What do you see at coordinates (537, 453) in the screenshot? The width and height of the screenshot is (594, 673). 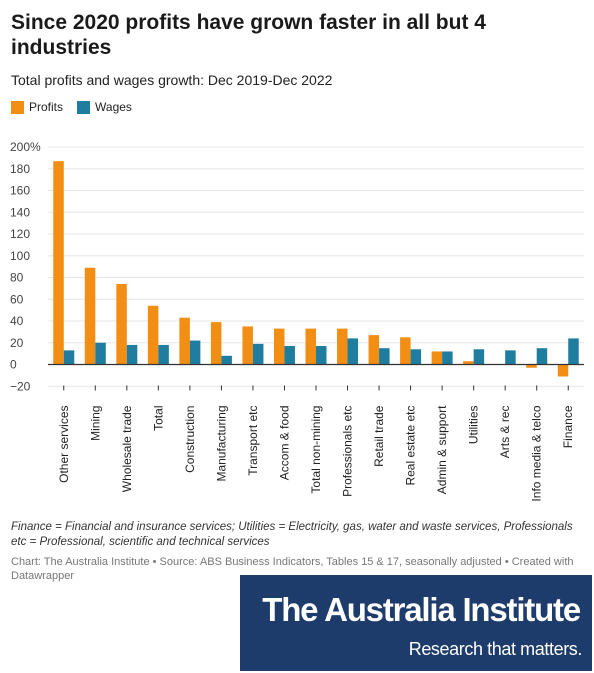 I see `x-tick-label: Info media & telco` at bounding box center [537, 453].